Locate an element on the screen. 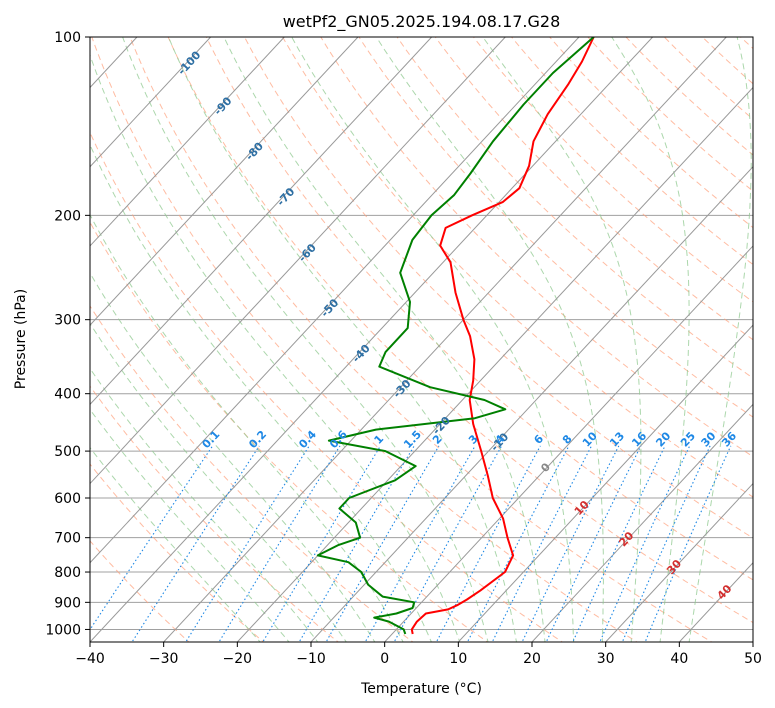 This screenshot has height=708, width=775. y-axis-title: Pressure (hPa) is located at coordinates (21, 339).